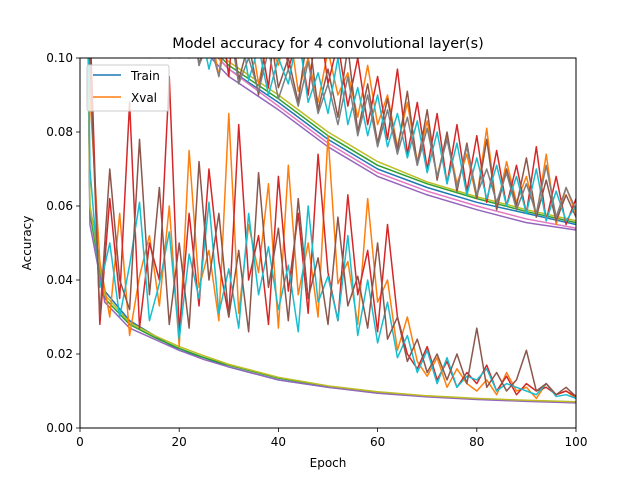 Image resolution: width=640 pixels, height=480 pixels. Describe the element at coordinates (278, 442) in the screenshot. I see `x-tick-label: 40` at that location.